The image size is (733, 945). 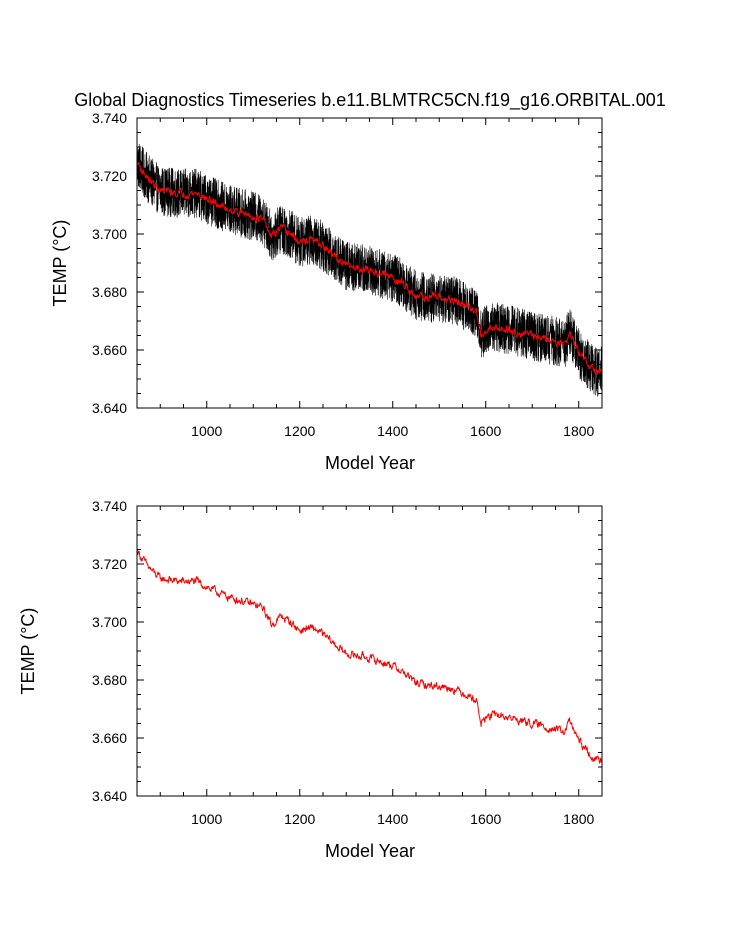 I want to click on top-x-axis-label: Model Year, so click(x=370, y=463).